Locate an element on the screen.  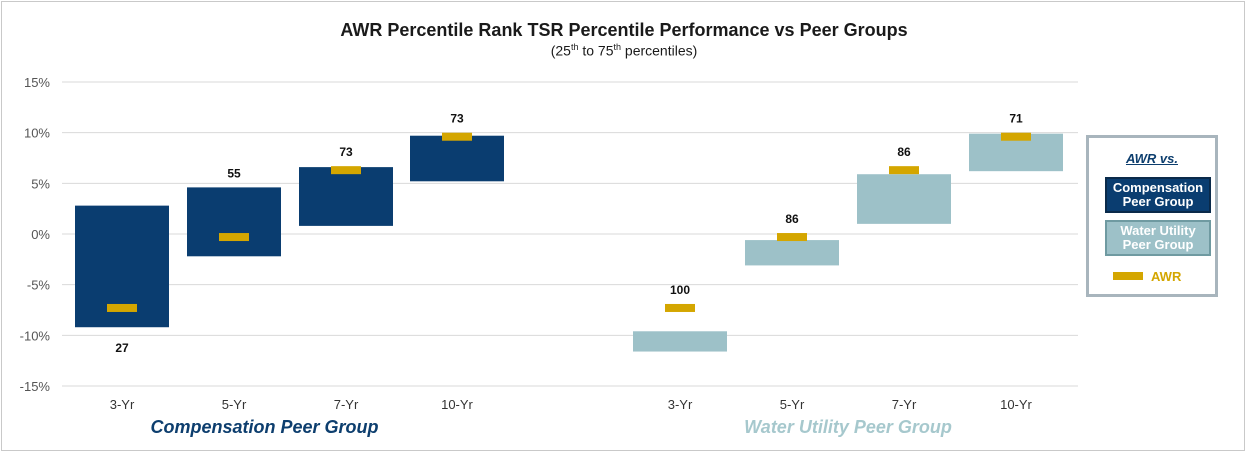
group-label: Compensation Peer Group is located at coordinates (264, 427).